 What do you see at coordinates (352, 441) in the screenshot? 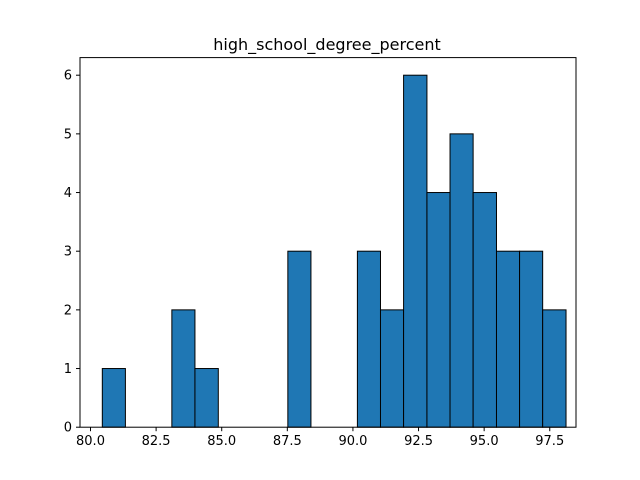
I see `x-tick-label: 90.0` at bounding box center [352, 441].